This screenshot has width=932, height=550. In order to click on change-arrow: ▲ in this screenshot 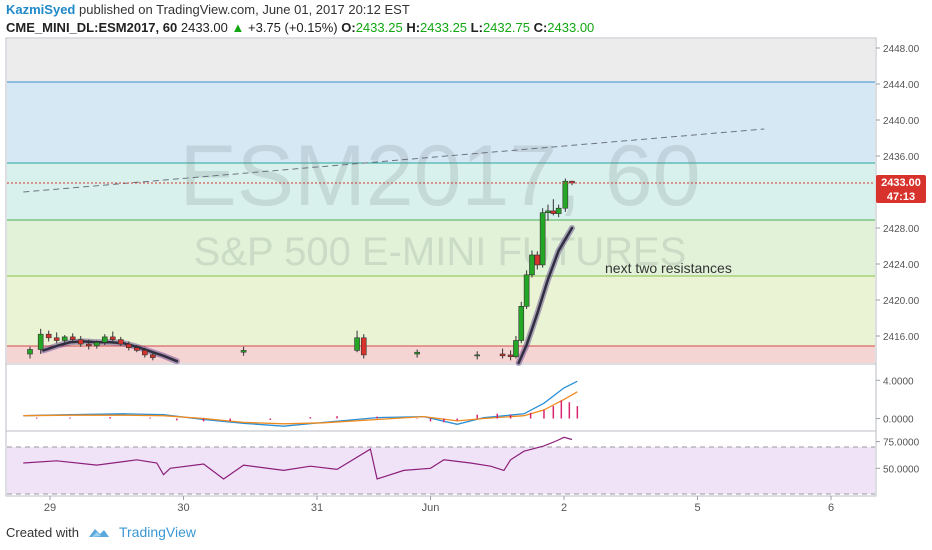, I will do `click(238, 27)`.